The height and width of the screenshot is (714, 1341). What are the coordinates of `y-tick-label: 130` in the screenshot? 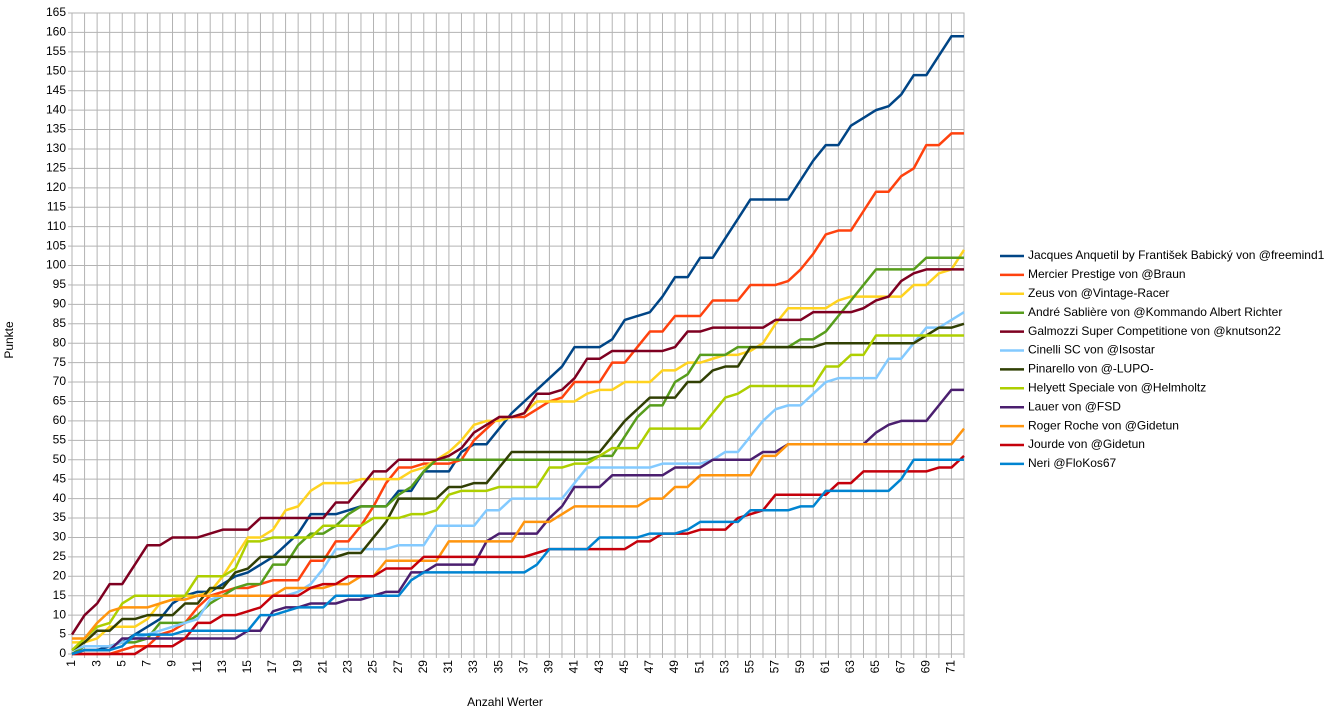 It's located at (56, 148).